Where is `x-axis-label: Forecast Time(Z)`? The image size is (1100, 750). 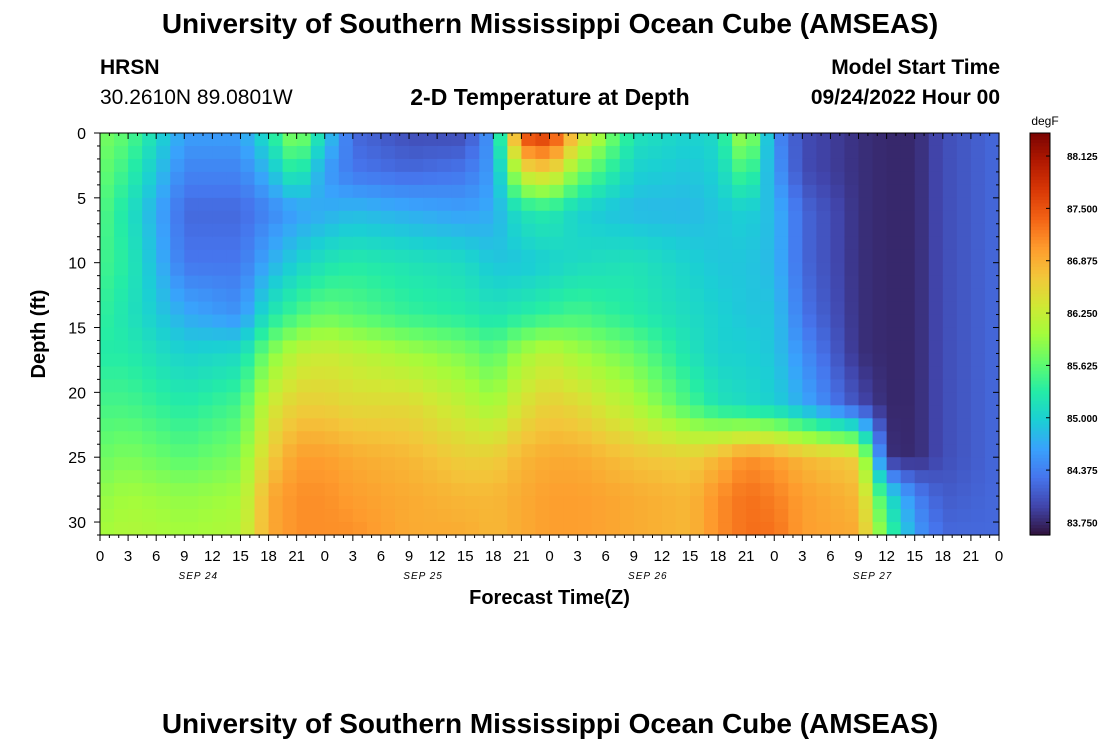
x-axis-label: Forecast Time(Z) is located at coordinates (549, 598).